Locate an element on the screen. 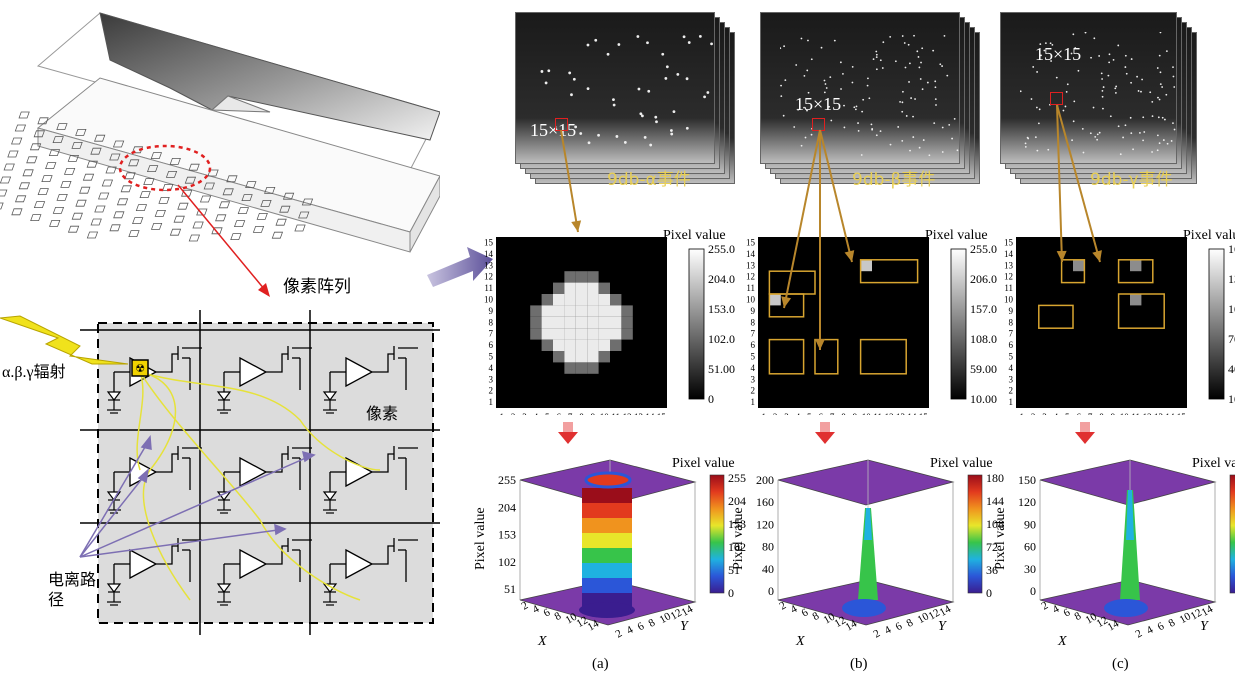 The image size is (1235, 675). heatmap-x-tick: 14 is located at coordinates (1170, 413).